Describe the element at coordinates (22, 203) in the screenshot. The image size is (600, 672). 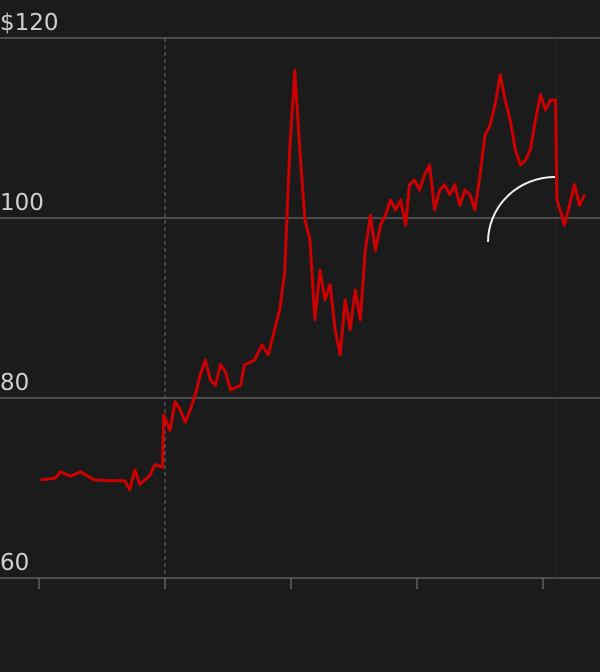
I see `y-tick-label: 100` at that location.